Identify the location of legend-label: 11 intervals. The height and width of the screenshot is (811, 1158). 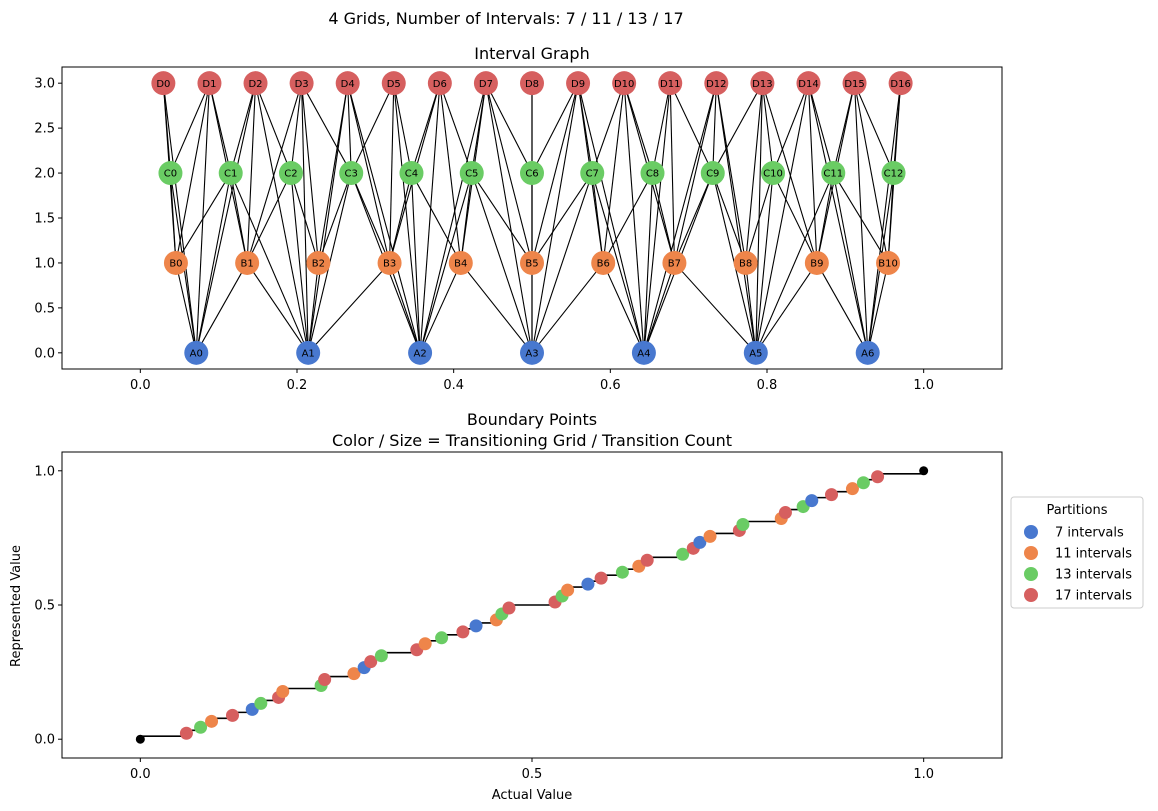
(1093, 554).